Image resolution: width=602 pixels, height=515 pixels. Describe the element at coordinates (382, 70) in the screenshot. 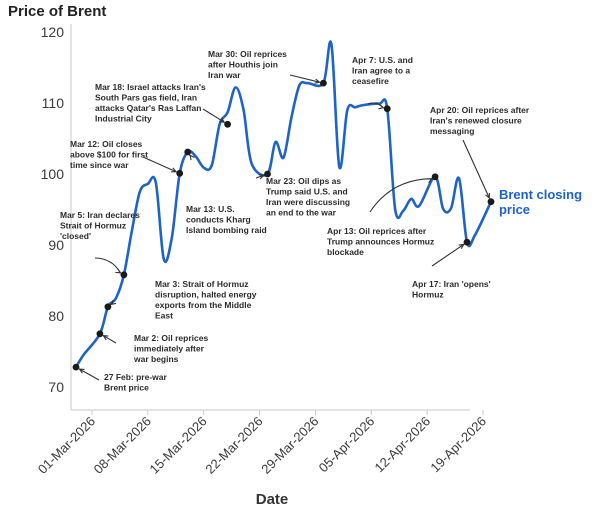

I see `annotation-label: Apr 7: U.S. and Iran agree to a ceasefire` at that location.